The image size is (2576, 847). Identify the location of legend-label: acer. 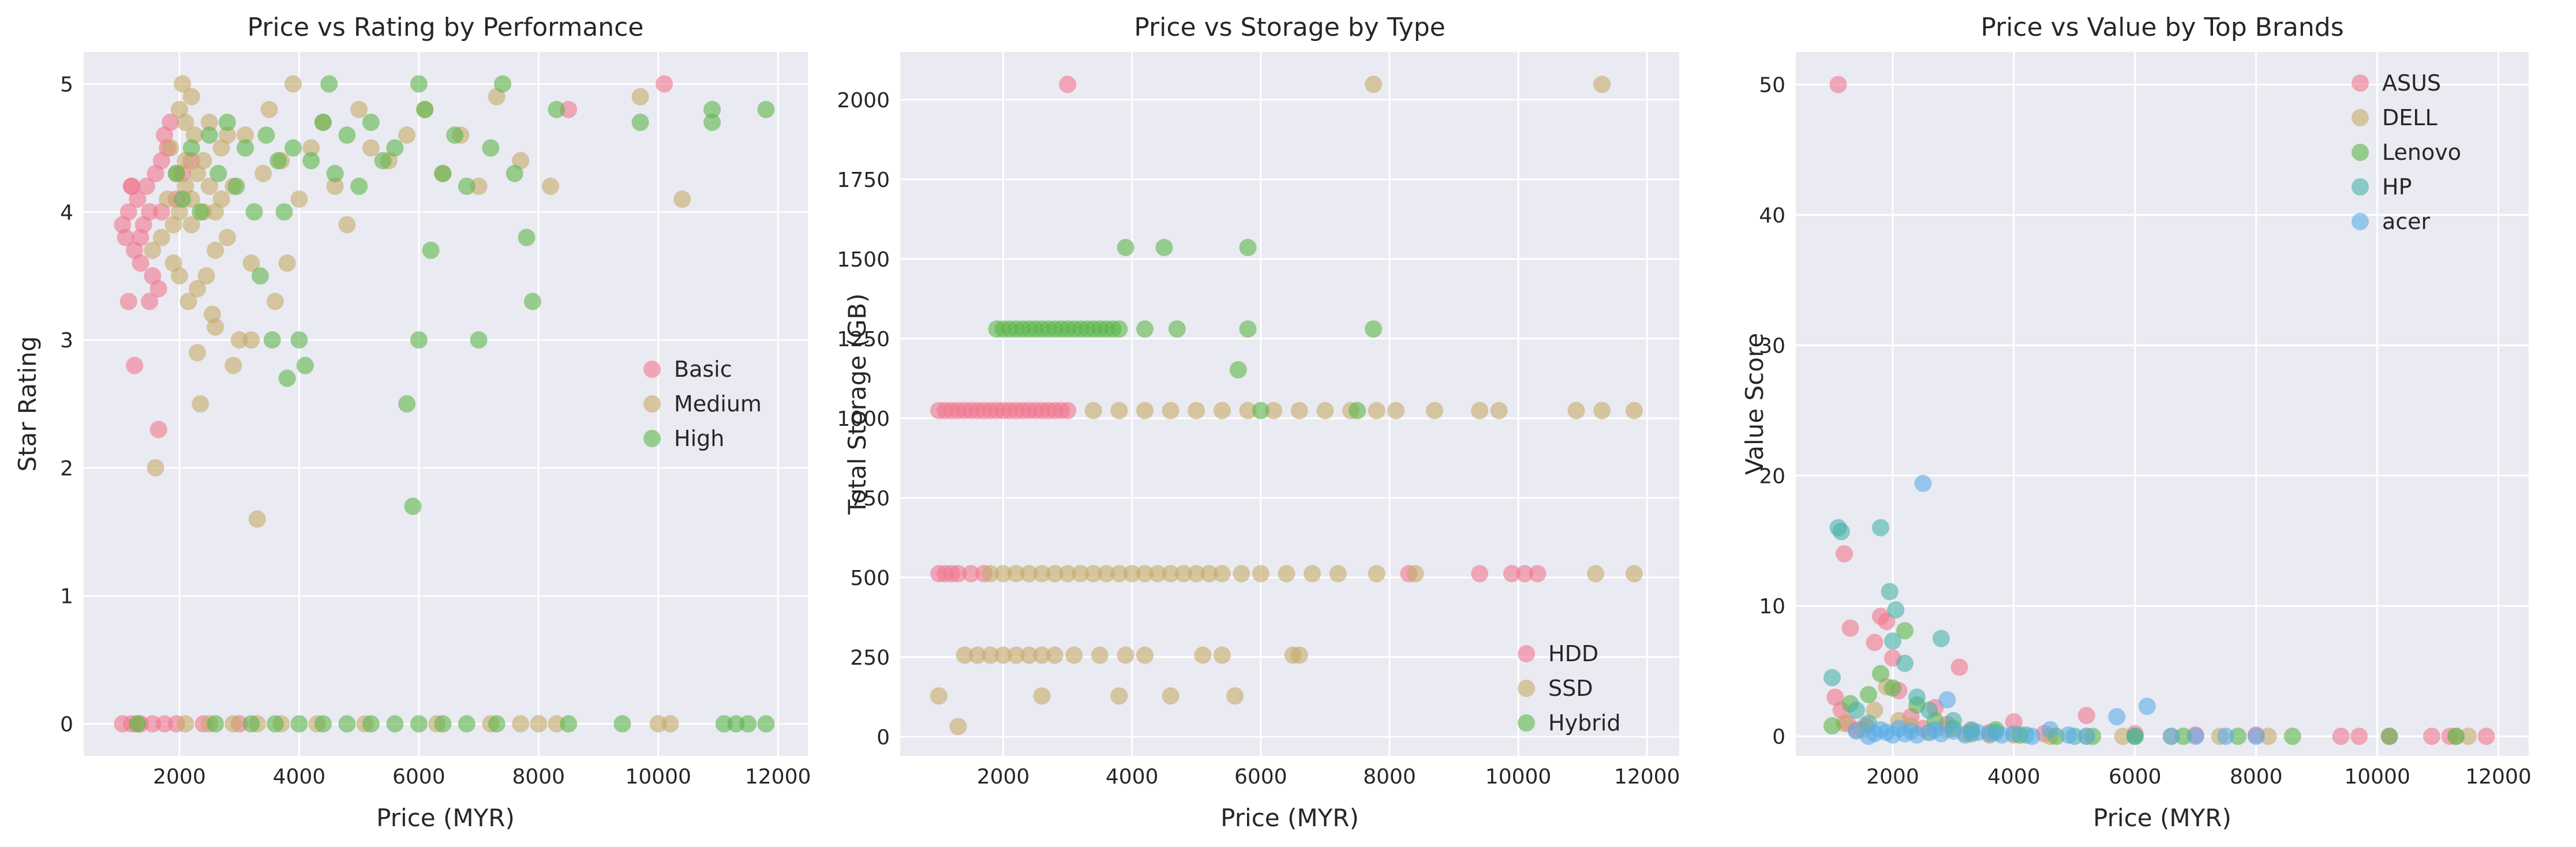
(2407, 222).